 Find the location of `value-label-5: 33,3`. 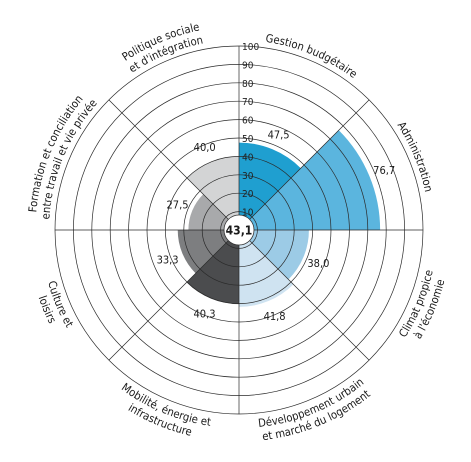

value-label-5: 33,3 is located at coordinates (168, 260).